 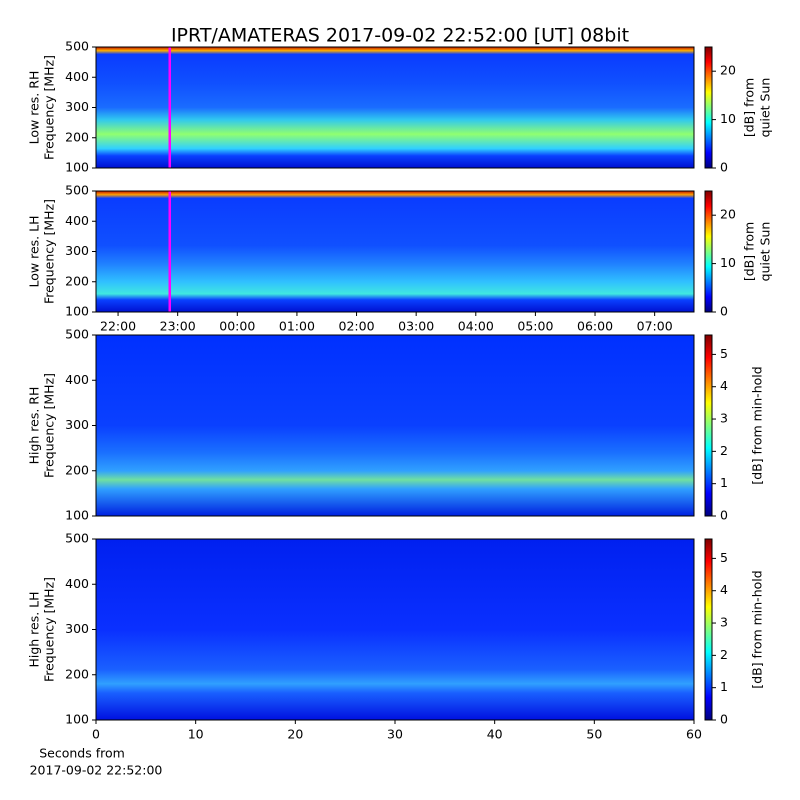 What do you see at coordinates (295, 734) in the screenshot?
I see `x-tick-label: 20` at bounding box center [295, 734].